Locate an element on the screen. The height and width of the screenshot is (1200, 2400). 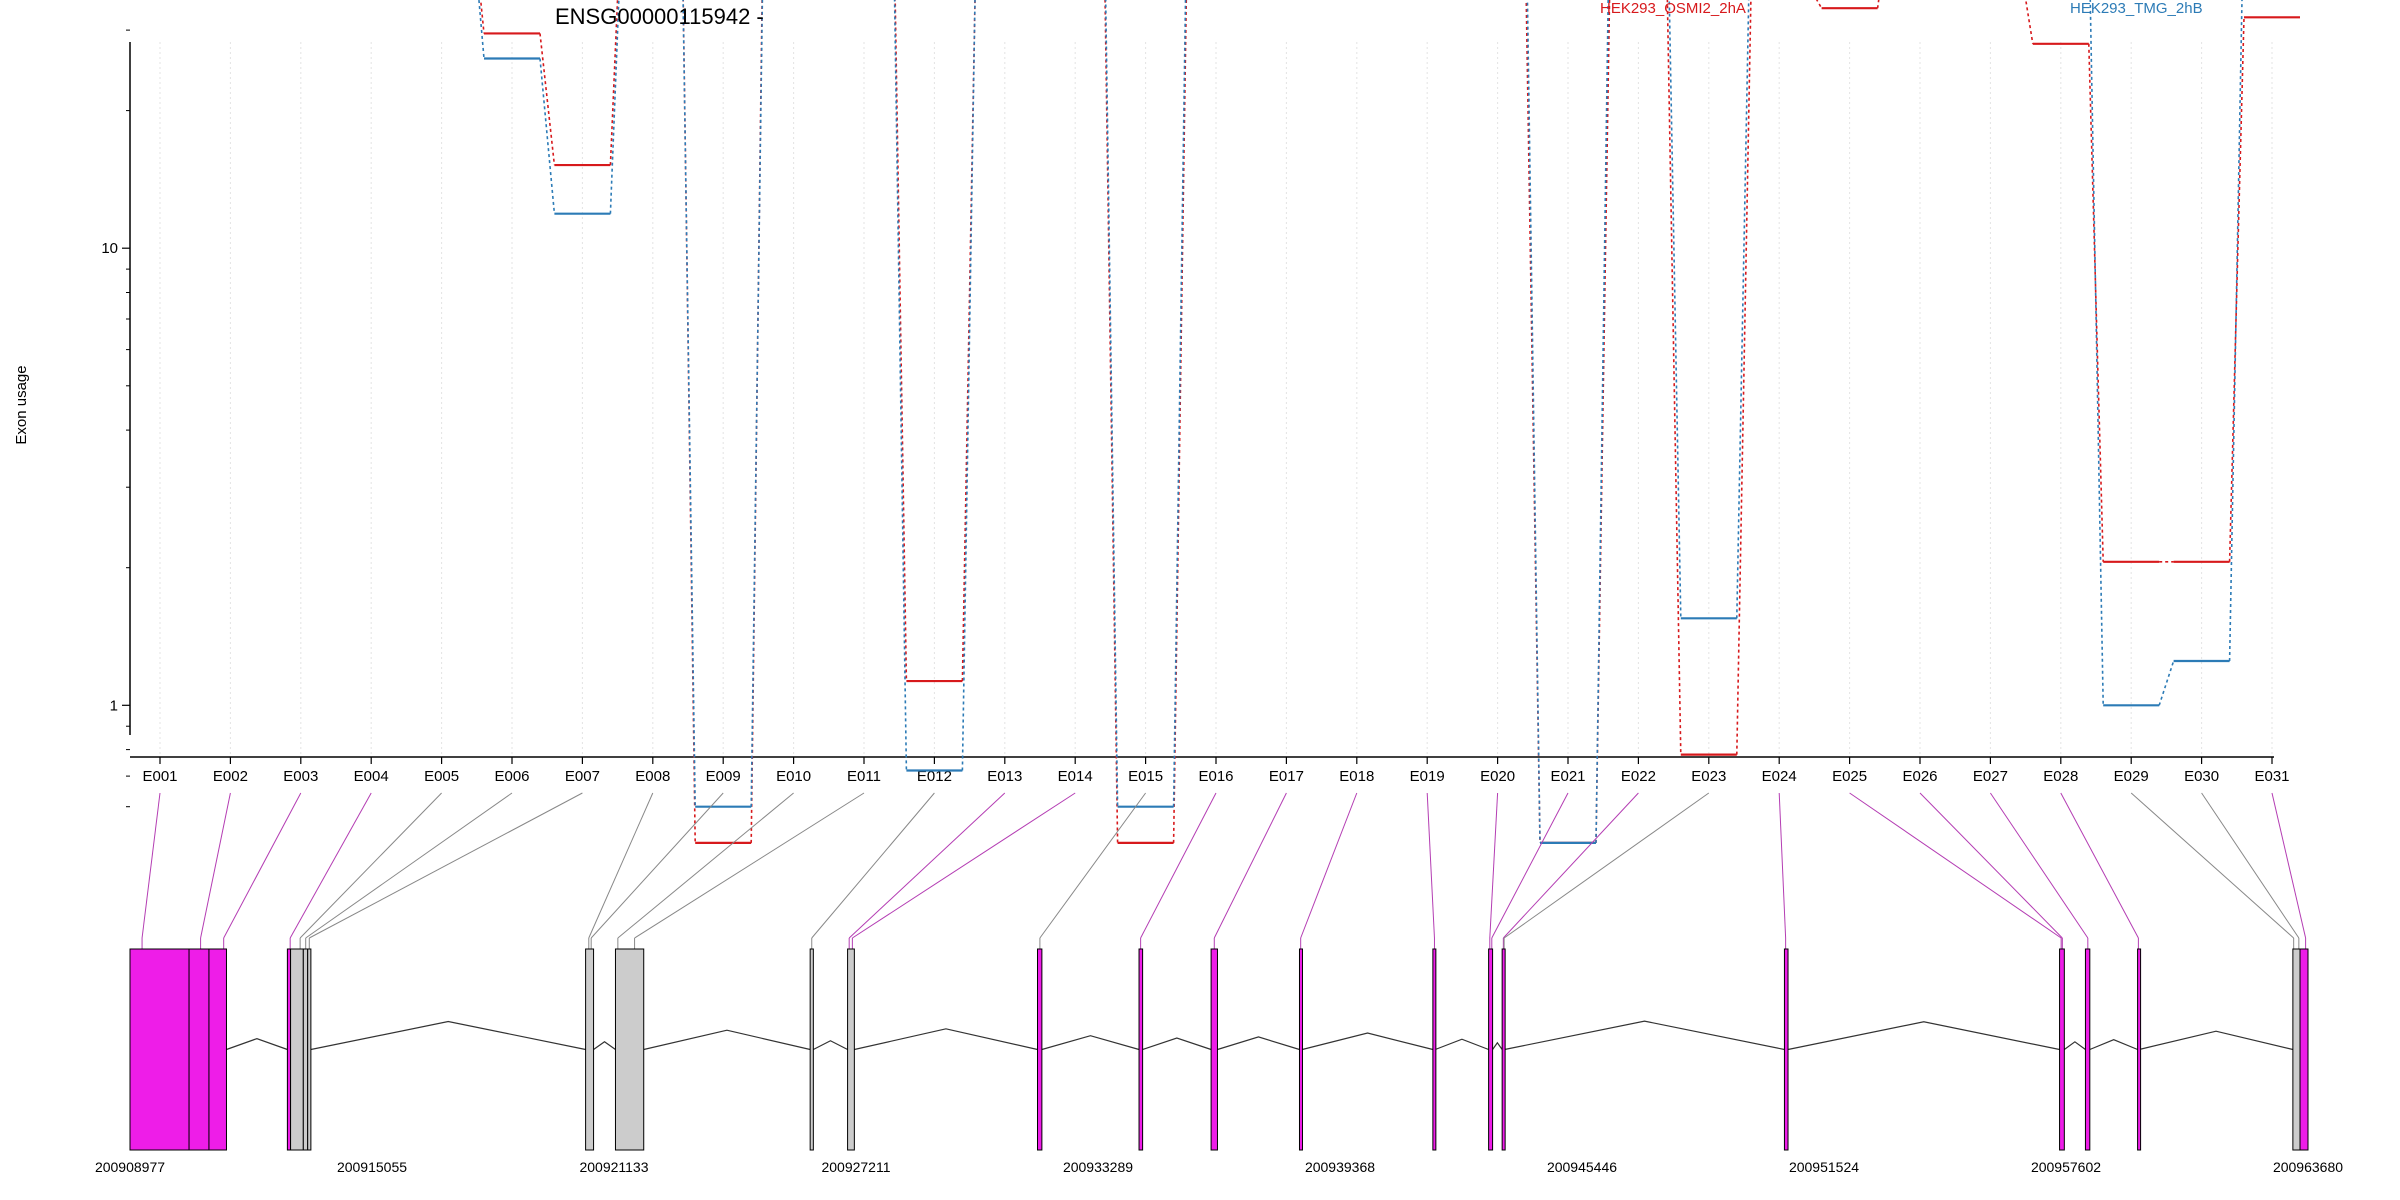
x-tick-label: E029 is located at coordinates (2131, 776).